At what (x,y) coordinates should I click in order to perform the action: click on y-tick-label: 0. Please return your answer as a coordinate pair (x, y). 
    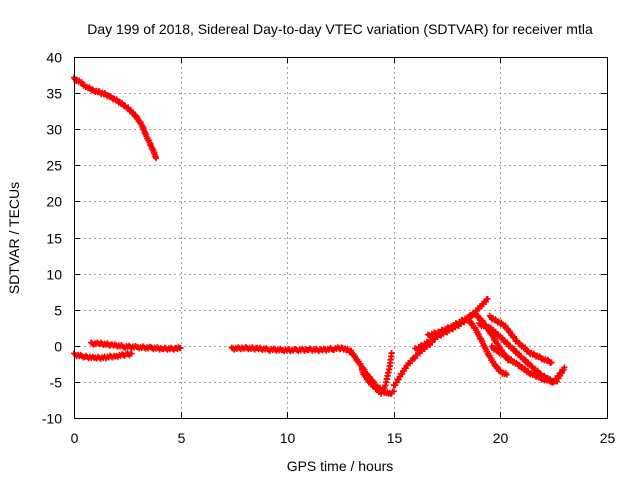
    Looking at the image, I should click on (58, 347).